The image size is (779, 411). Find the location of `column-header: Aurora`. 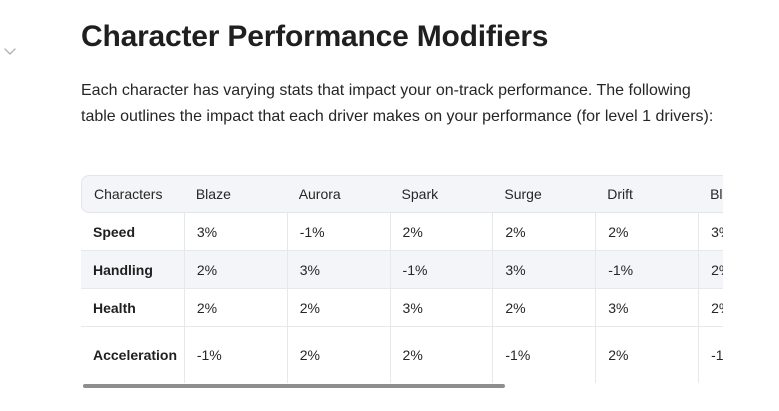

column-header: Aurora is located at coordinates (338, 194).